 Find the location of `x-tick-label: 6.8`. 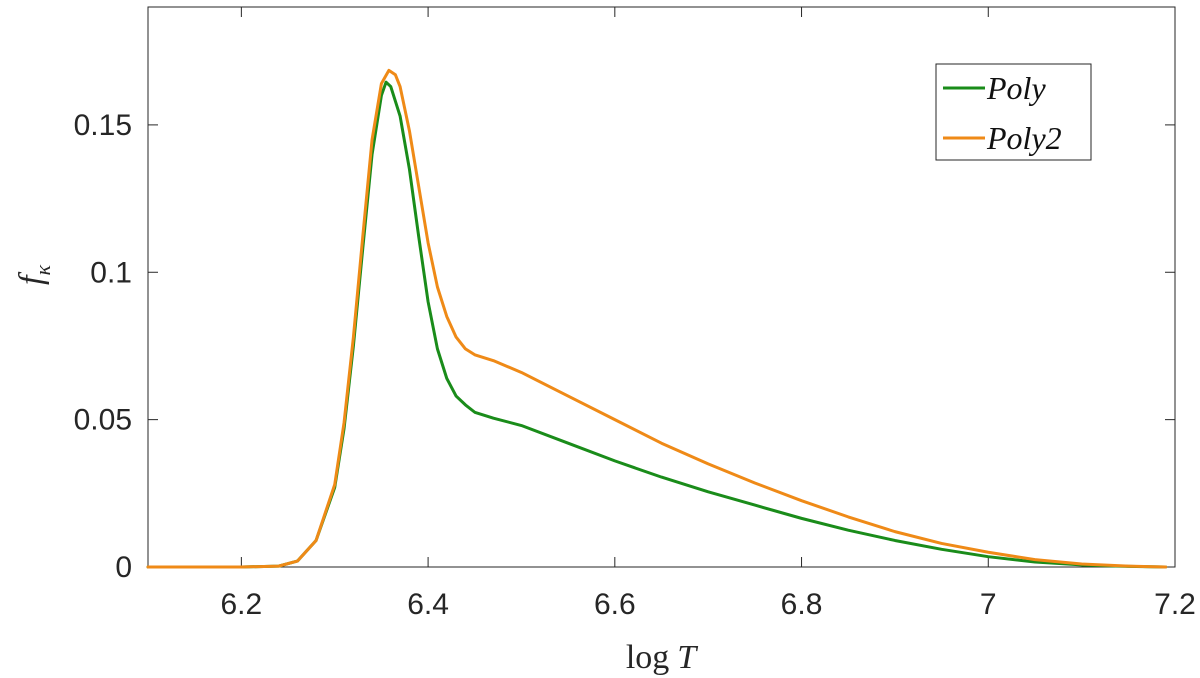

x-tick-label: 6.8 is located at coordinates (802, 604).